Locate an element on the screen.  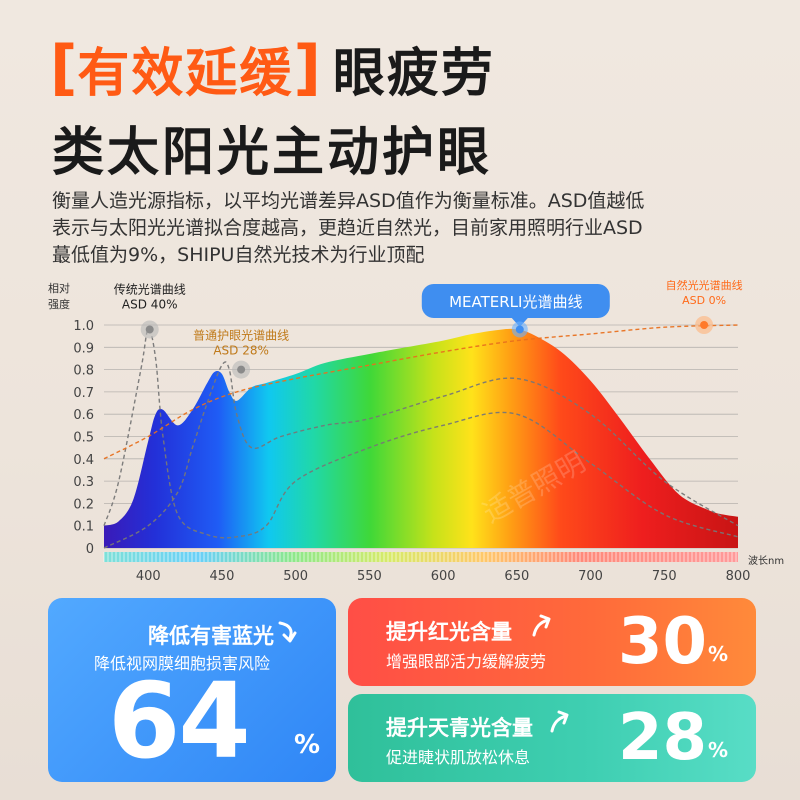
card-subtitle: 降低视网膜细胞损害风险 is located at coordinates (182, 663).